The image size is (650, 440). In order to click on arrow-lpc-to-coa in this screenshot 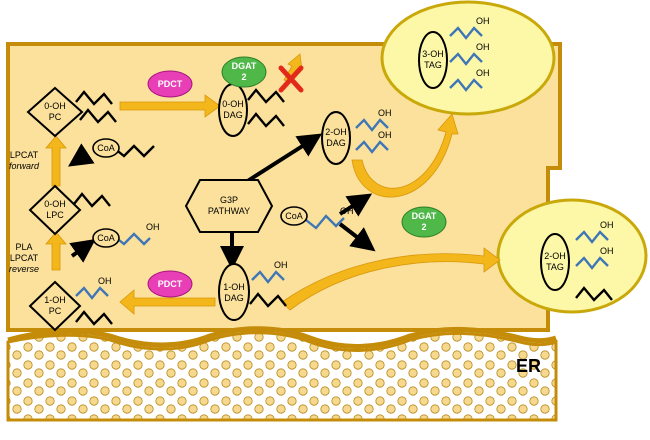, I will do `click(82, 251)`.